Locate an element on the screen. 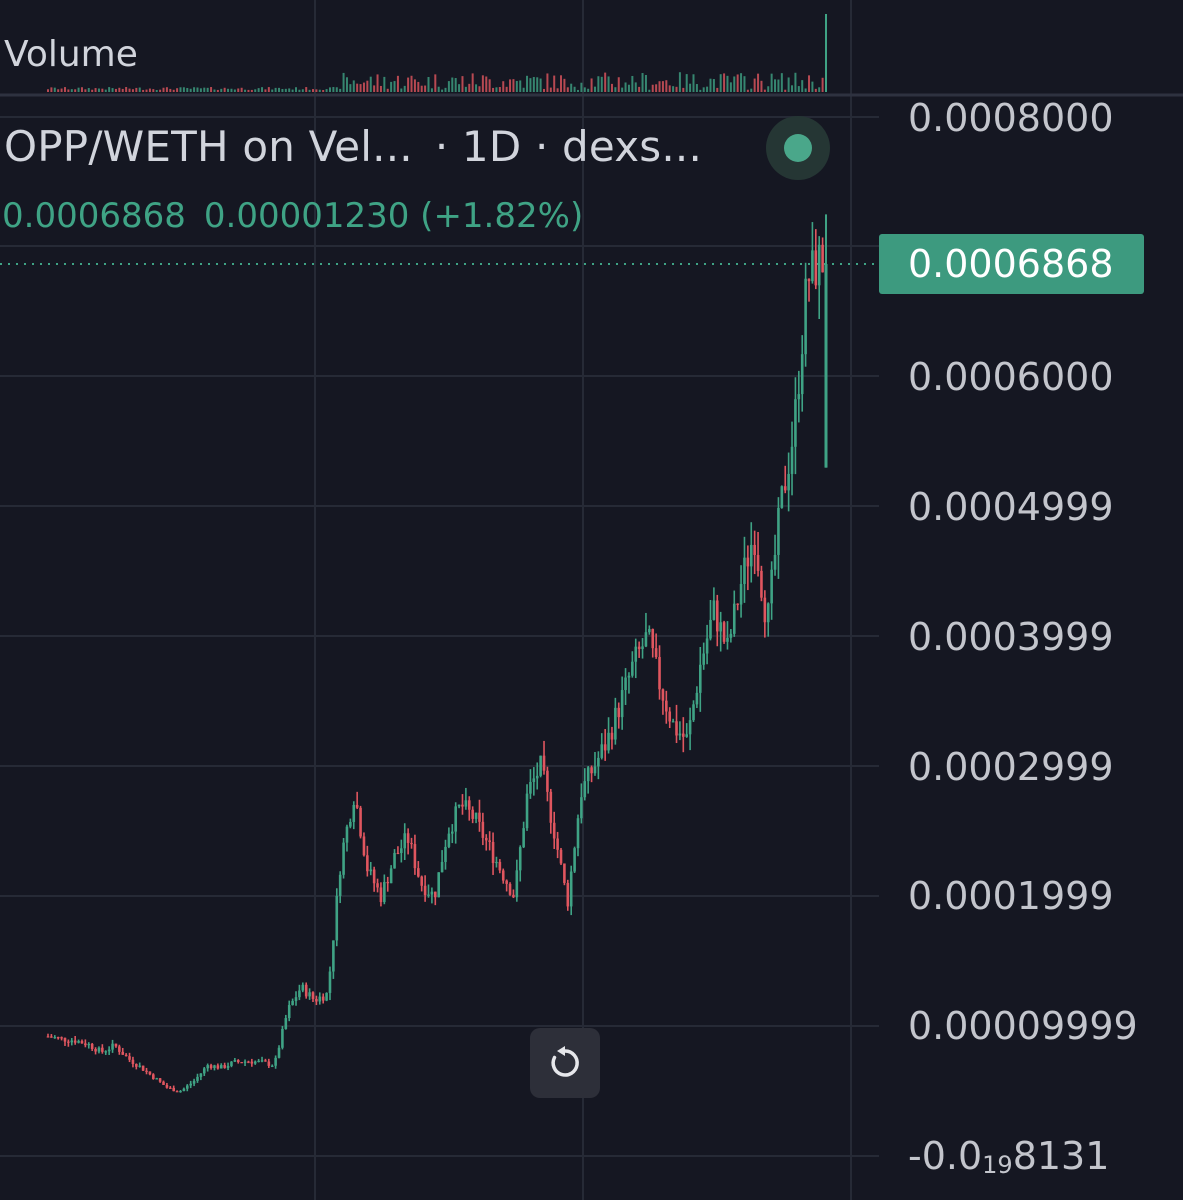  price-axis-label: 0.0001999 is located at coordinates (1011, 896).